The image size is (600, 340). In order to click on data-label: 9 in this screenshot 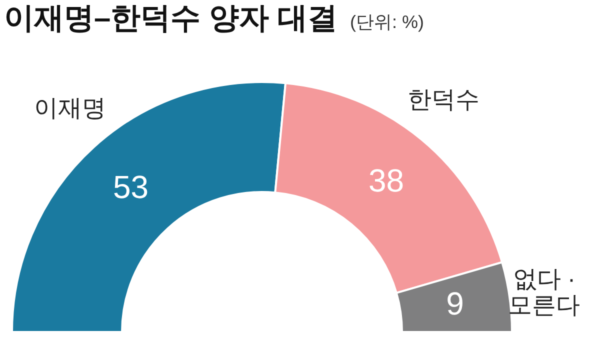, I will do `click(455, 304)`.